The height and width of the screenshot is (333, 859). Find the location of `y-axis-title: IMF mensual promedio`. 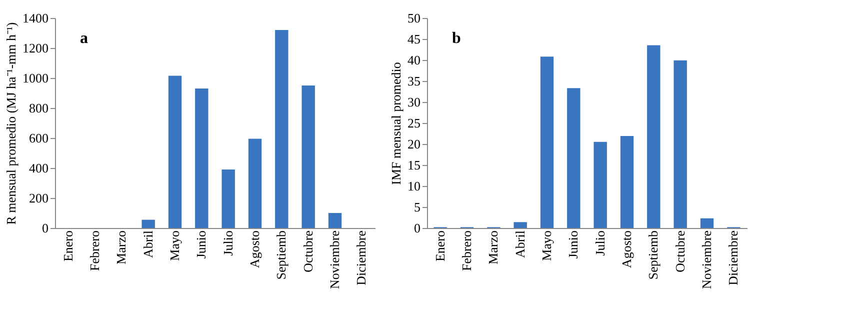

y-axis-title: IMF mensual promedio is located at coordinates (396, 123).